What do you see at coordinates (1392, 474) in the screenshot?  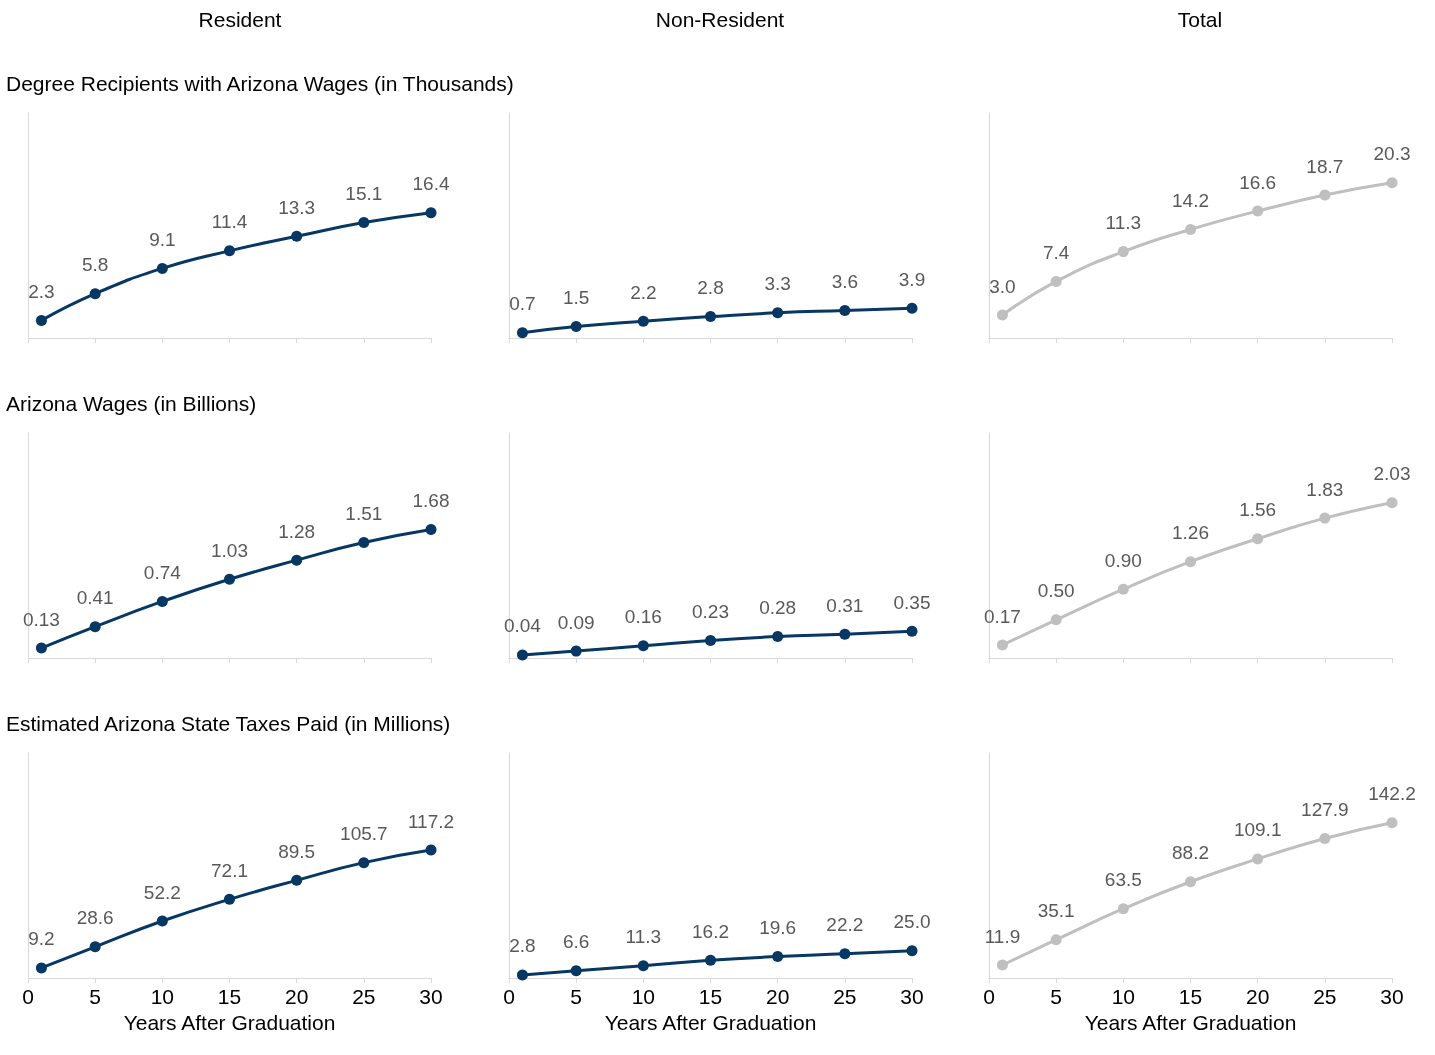 I see `data-label: 2.03` at bounding box center [1392, 474].